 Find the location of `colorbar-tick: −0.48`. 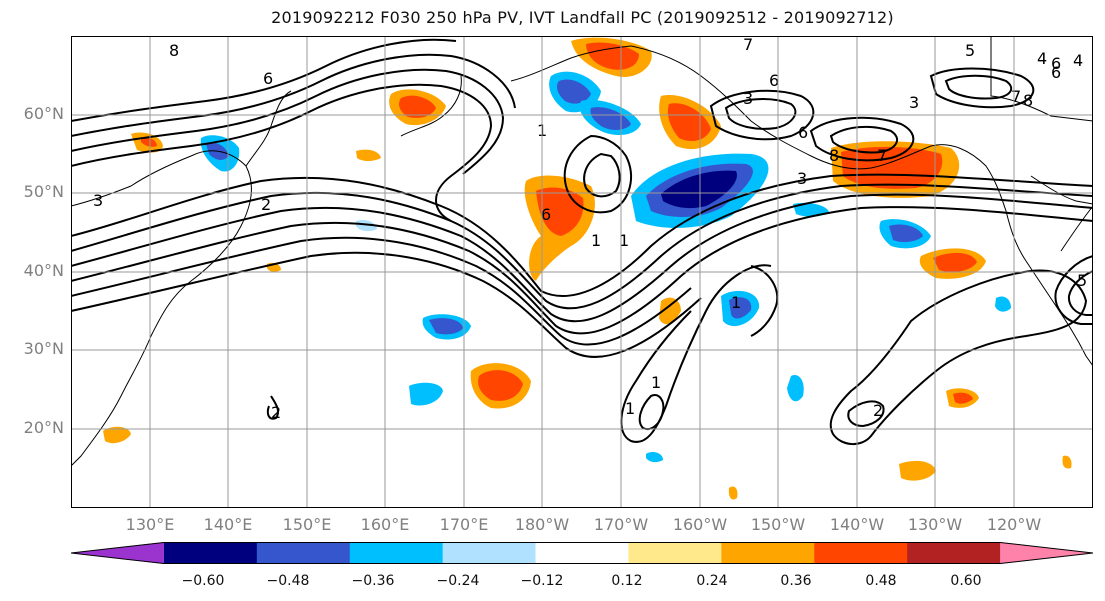

colorbar-tick: −0.48 is located at coordinates (288, 581).